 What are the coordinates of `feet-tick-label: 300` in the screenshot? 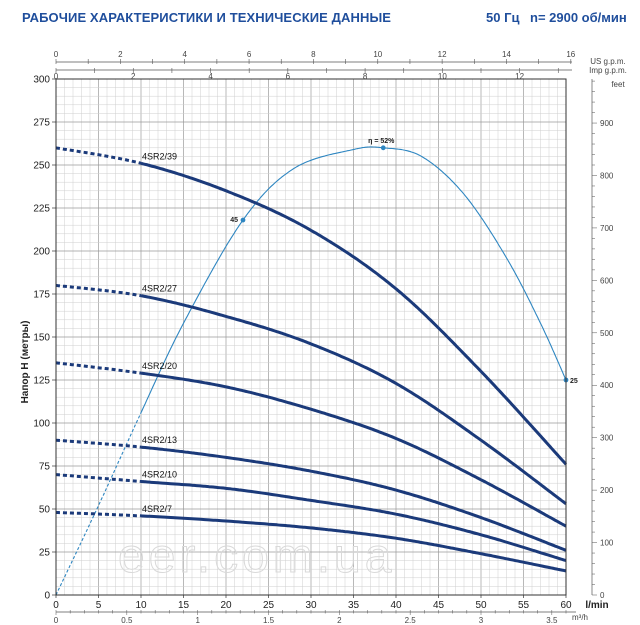 It's located at (607, 438).